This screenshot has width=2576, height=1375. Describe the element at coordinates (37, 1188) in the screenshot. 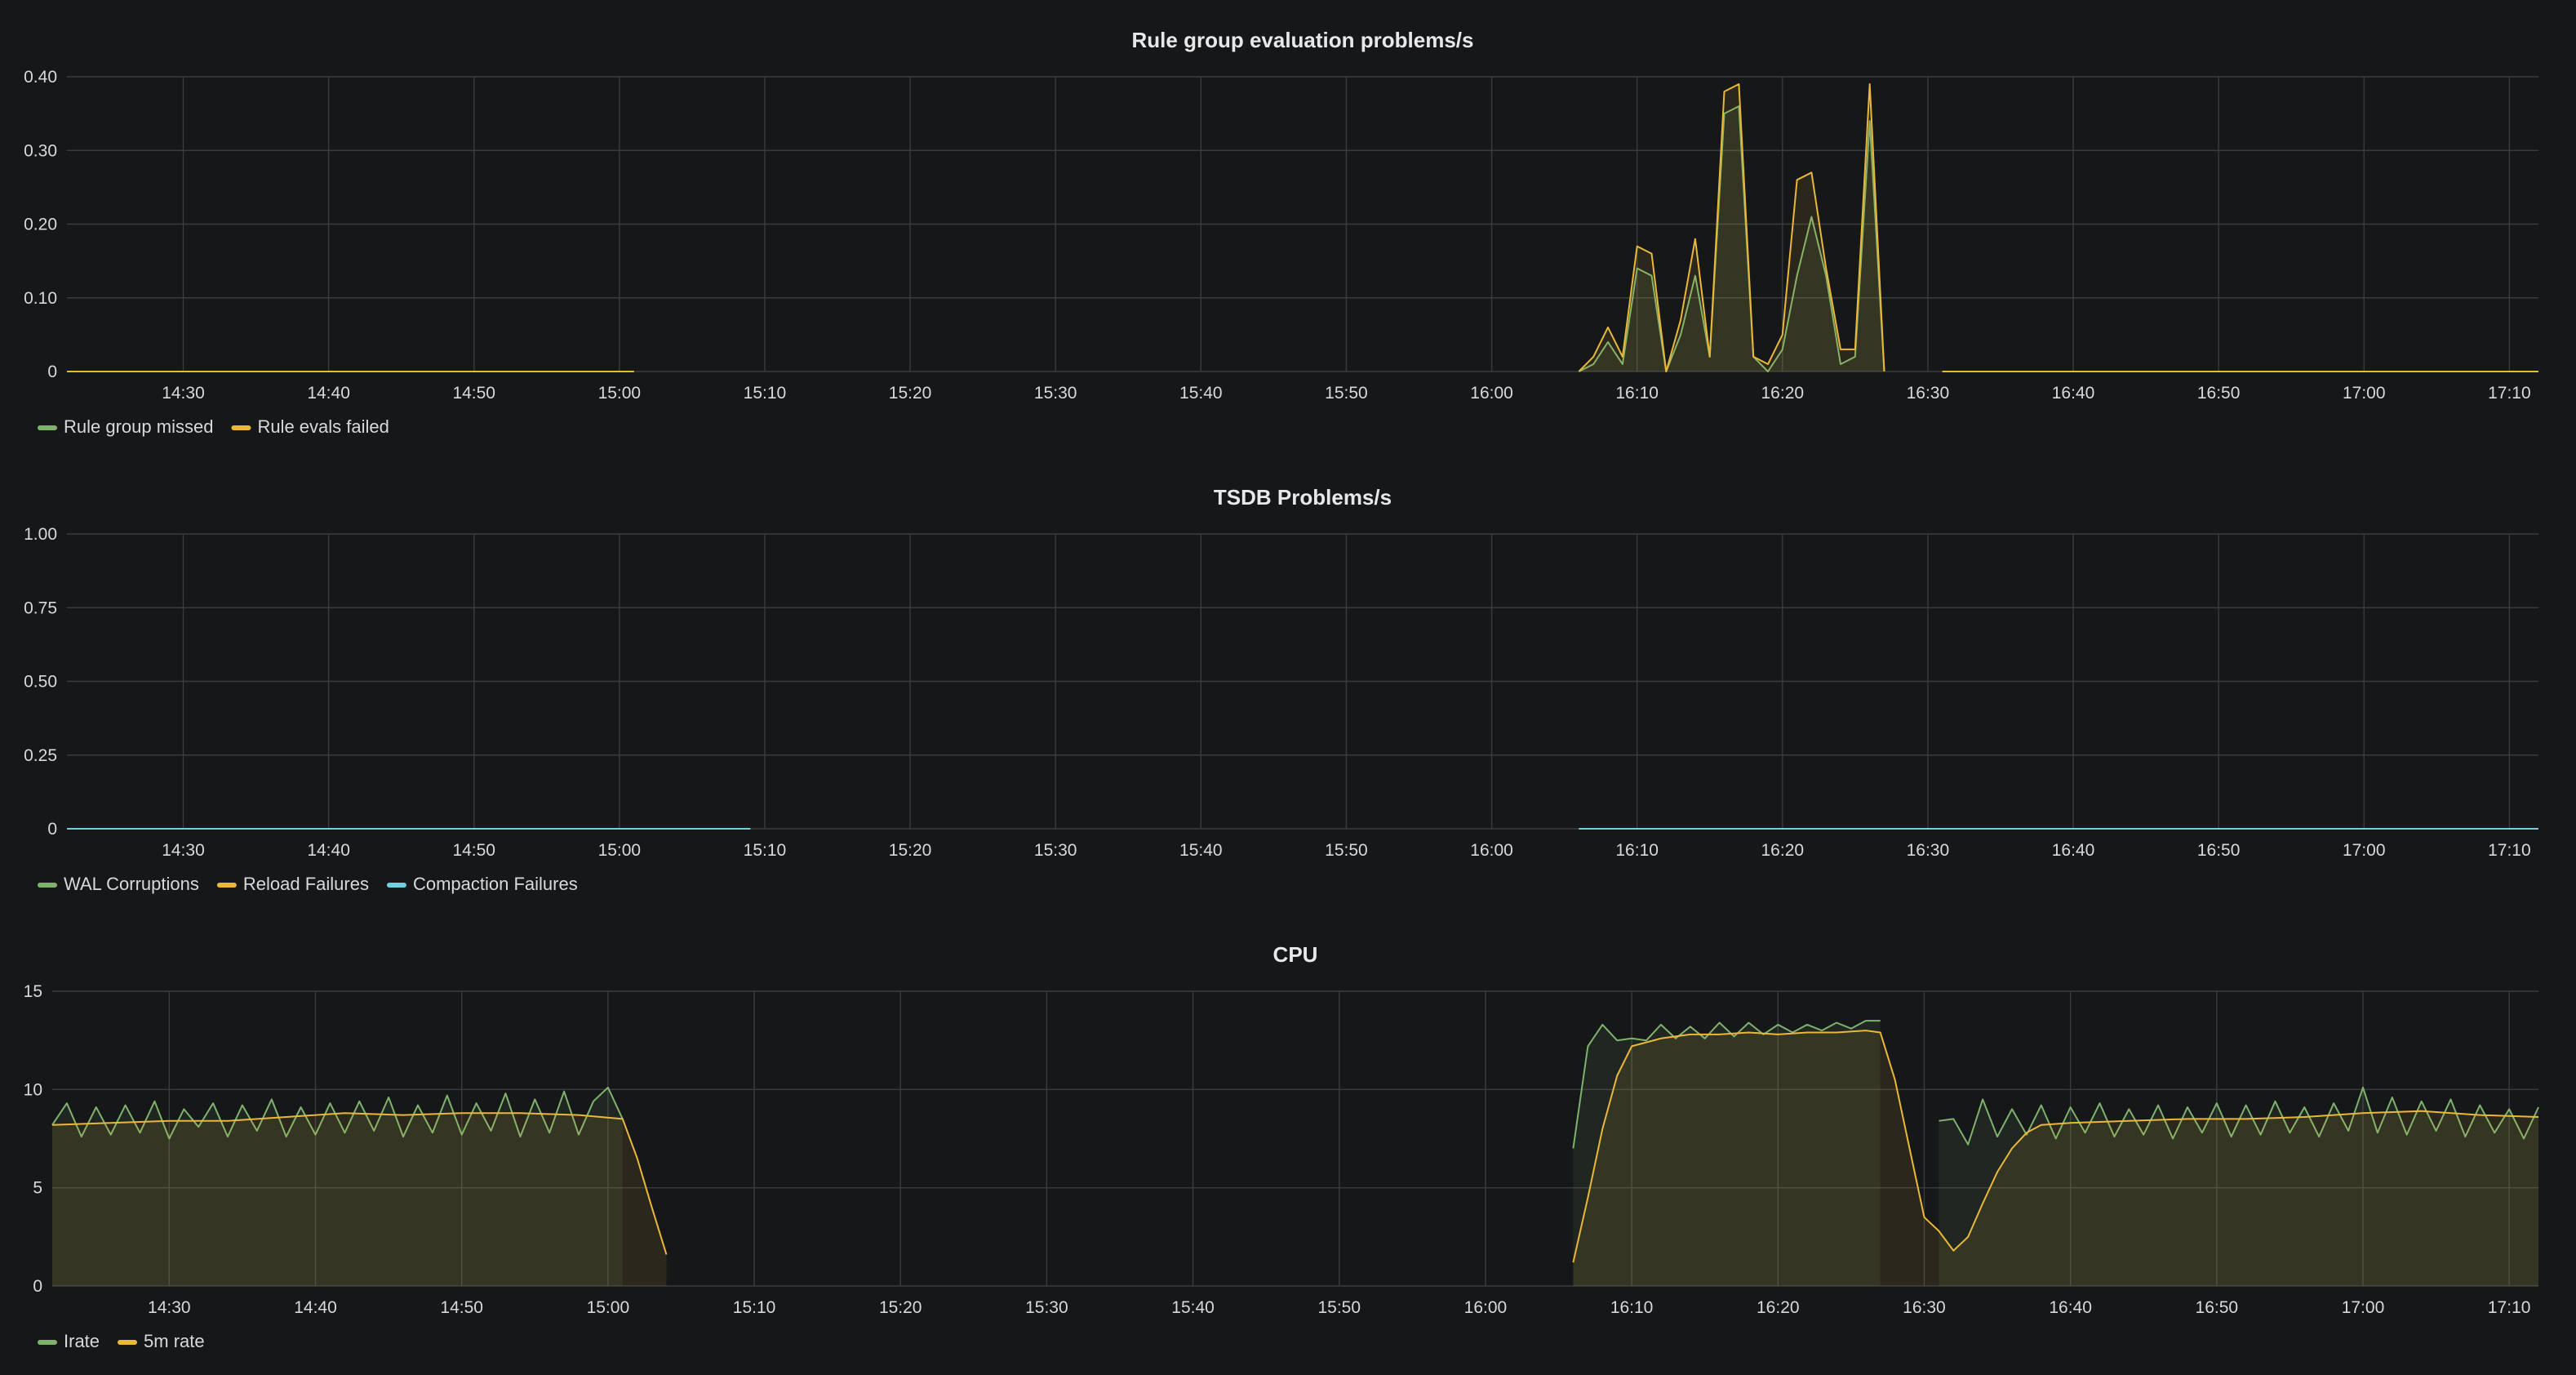

I see `y-tick-label: 5` at that location.